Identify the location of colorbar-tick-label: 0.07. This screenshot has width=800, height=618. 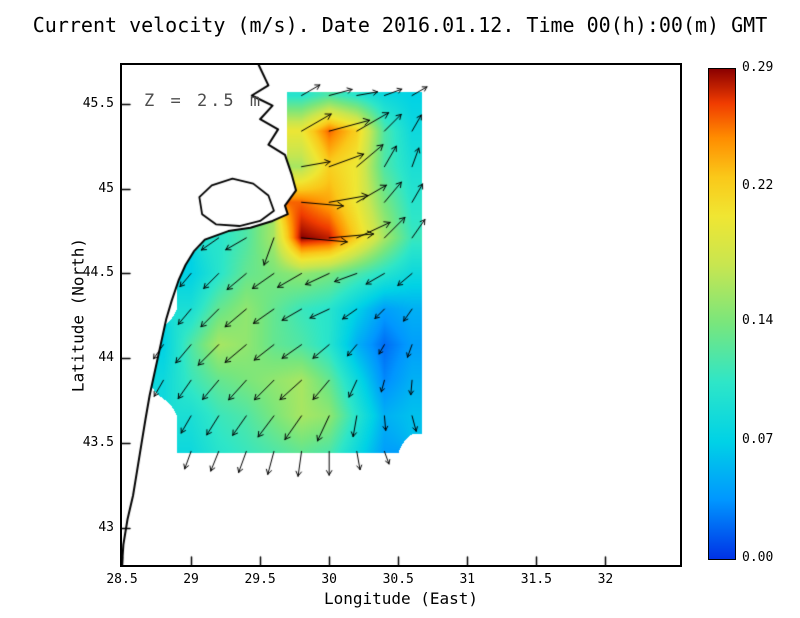
(758, 439).